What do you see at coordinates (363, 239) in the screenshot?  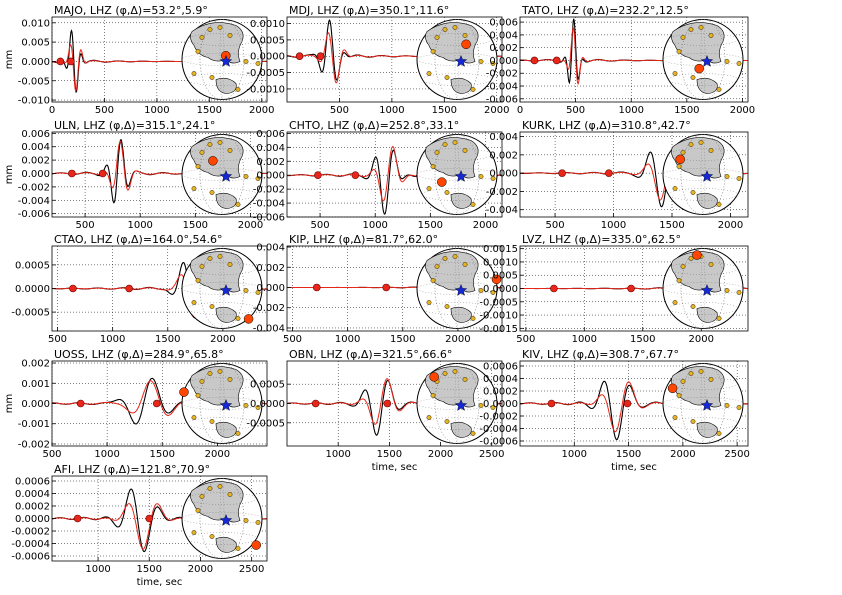 I see `panel-title: KIP, LHZ (φ,Δ)=81.7°,62.0°` at bounding box center [363, 239].